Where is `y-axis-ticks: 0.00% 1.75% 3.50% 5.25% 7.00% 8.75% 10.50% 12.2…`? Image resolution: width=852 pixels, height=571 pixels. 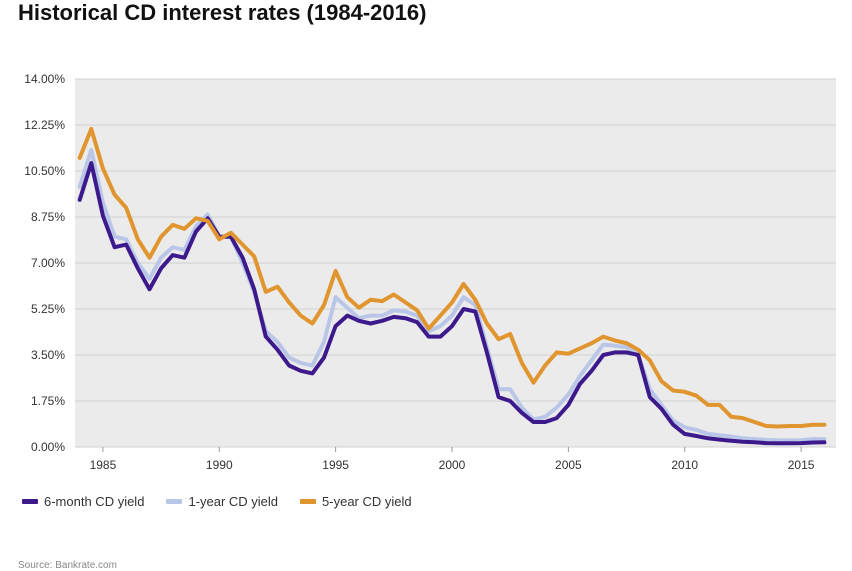 y-axis-ticks: 0.00% 1.75% 3.50% 5.25% 7.00% 8.75% 10.50% 12.2… is located at coordinates (44, 263).